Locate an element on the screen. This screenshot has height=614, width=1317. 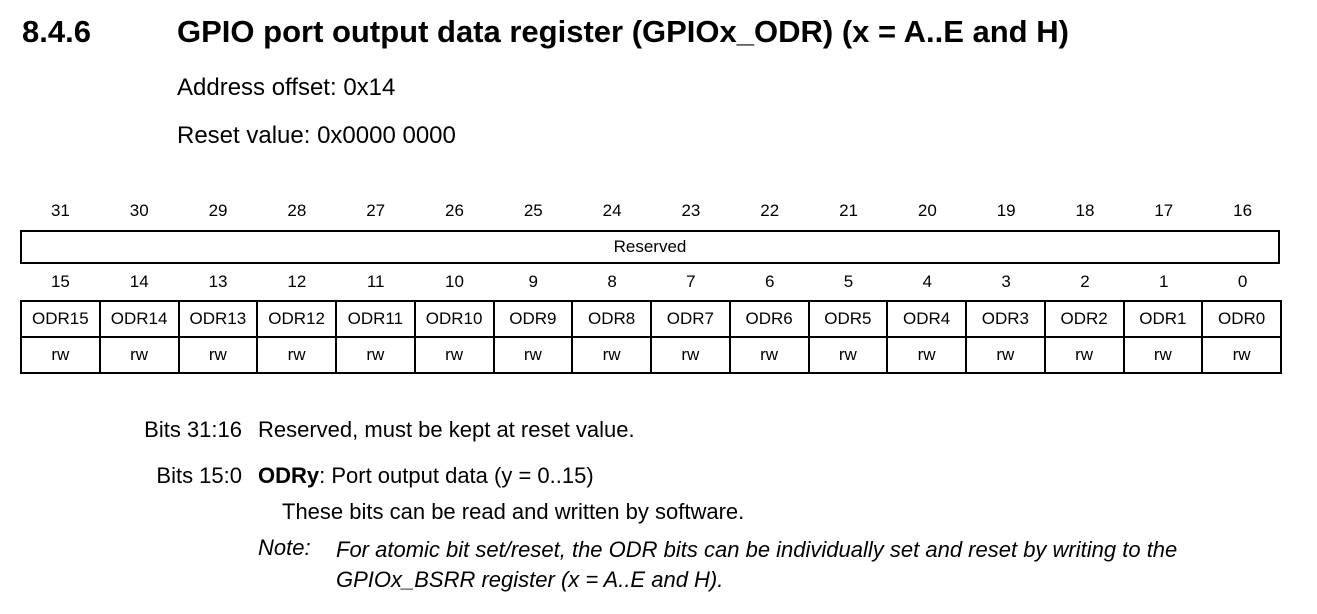
bit-number-high-20: 20 is located at coordinates (927, 210).